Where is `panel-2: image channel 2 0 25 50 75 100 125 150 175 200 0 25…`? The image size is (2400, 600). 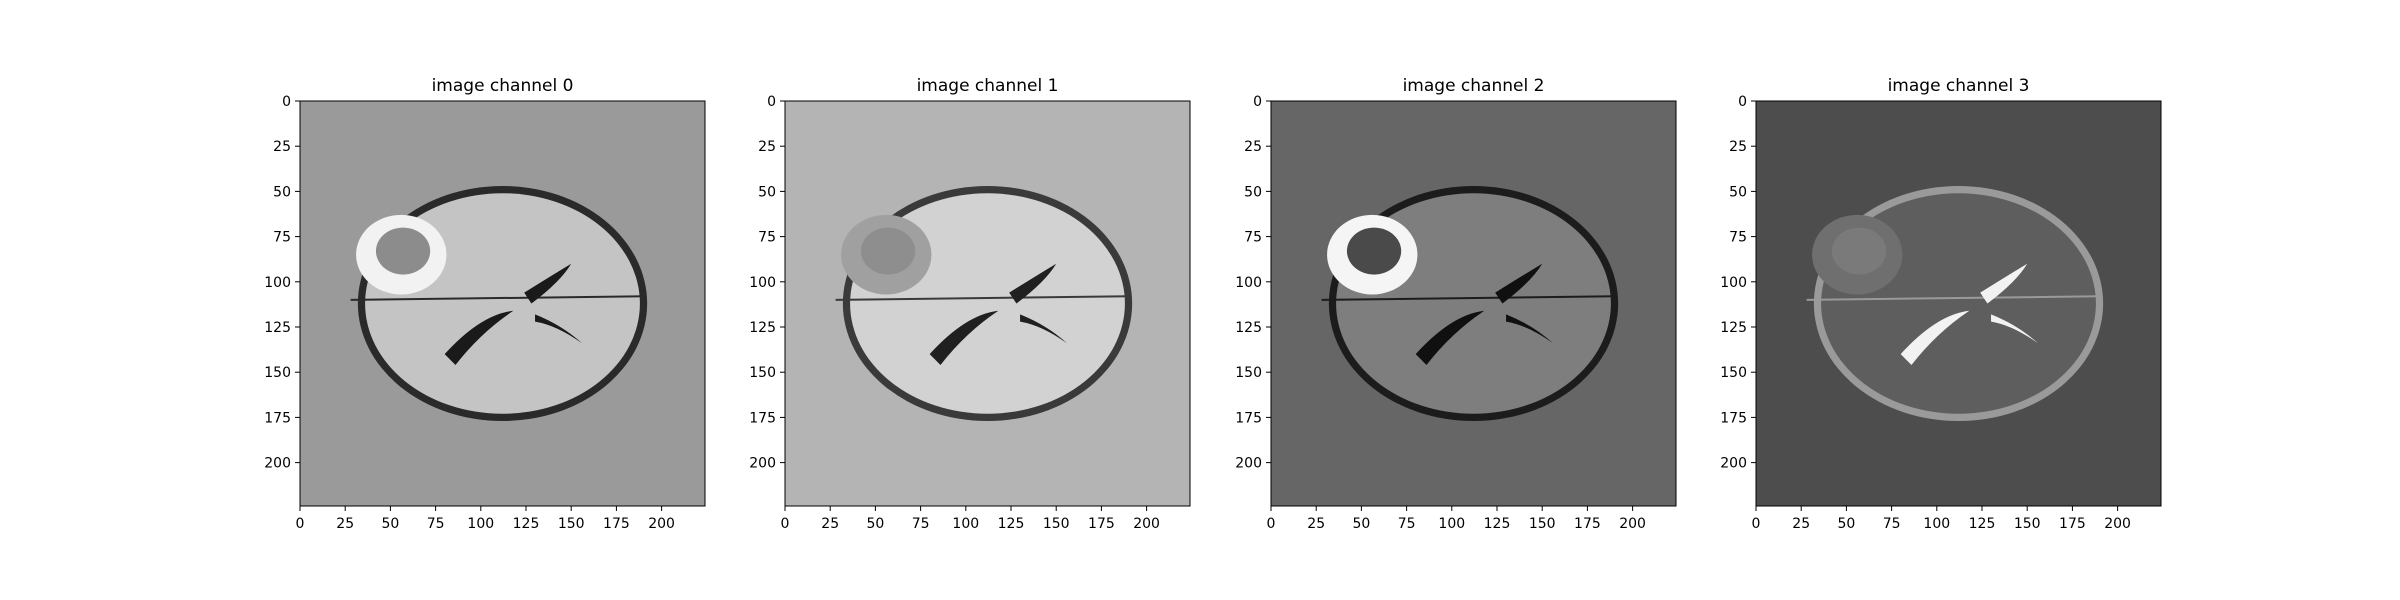
panel-2: image channel 2 0 25 50 75 100 125 150 175 200 0 25… is located at coordinates (1456, 304).